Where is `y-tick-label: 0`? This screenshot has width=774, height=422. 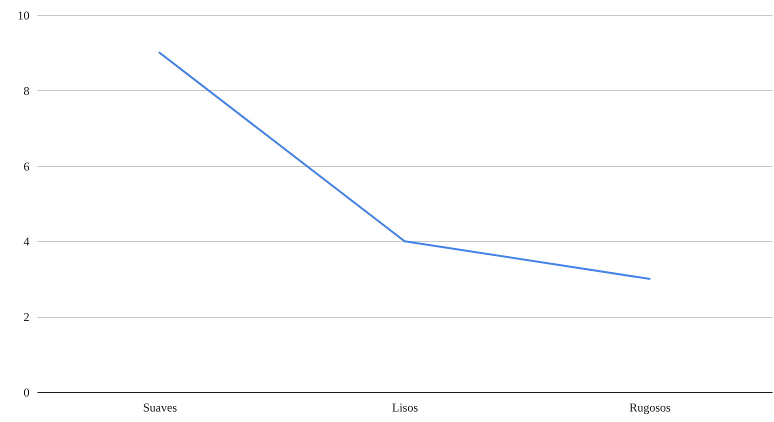
y-tick-label: 0 is located at coordinates (27, 393).